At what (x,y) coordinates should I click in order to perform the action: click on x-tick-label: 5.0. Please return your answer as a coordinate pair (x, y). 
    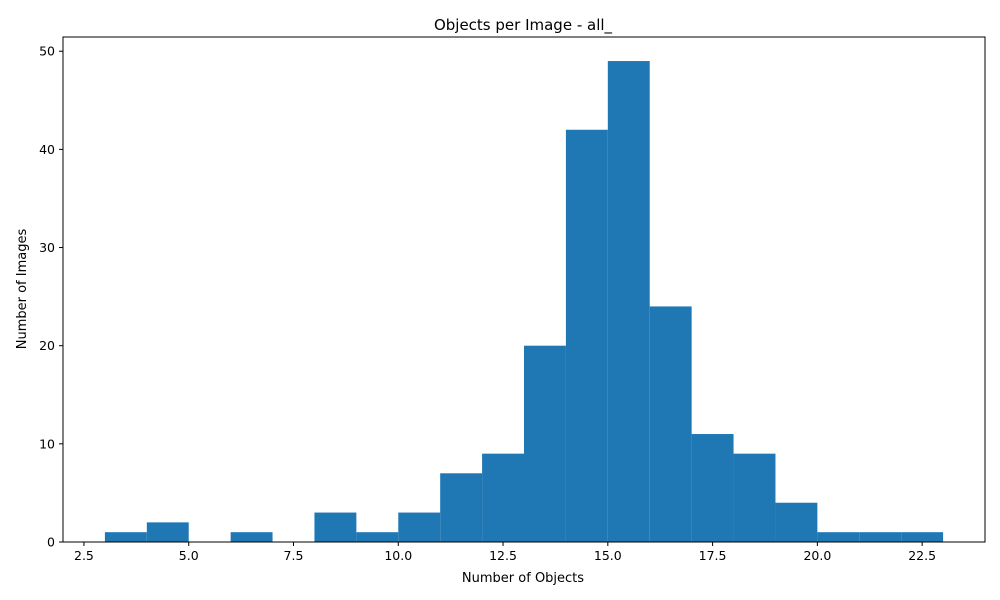
    Looking at the image, I should click on (189, 555).